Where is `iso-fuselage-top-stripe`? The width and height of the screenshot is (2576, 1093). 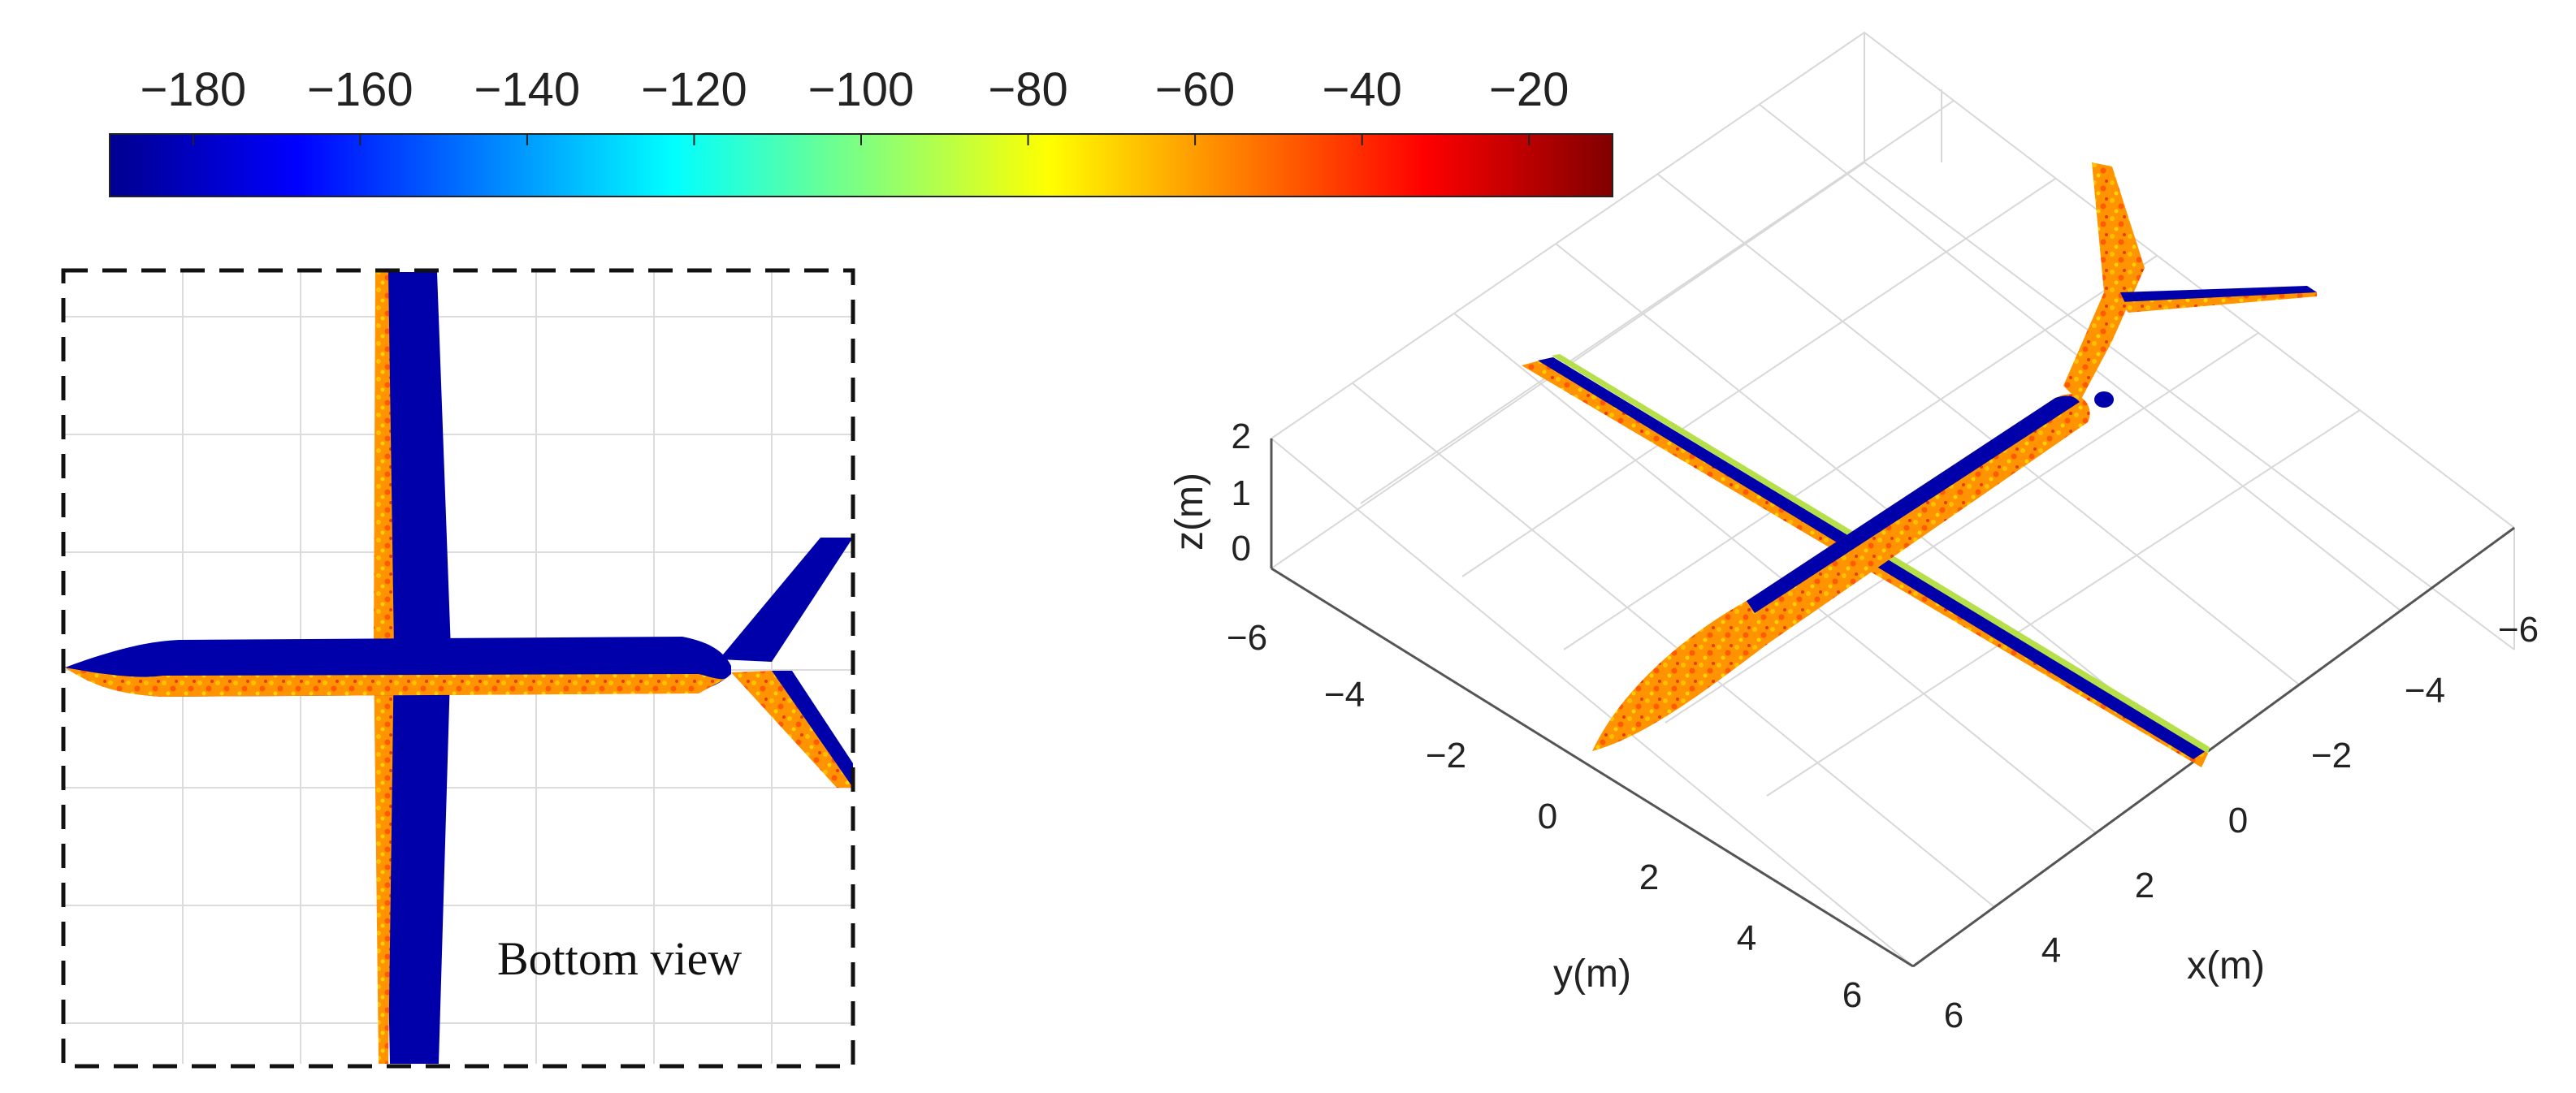
iso-fuselage-top-stripe is located at coordinates (1913, 504).